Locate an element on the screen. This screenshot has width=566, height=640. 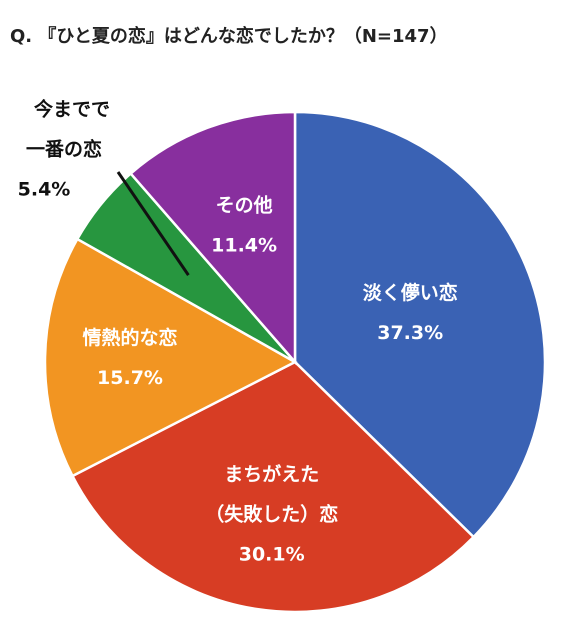
slice-5-wedge is located at coordinates (212, 238).